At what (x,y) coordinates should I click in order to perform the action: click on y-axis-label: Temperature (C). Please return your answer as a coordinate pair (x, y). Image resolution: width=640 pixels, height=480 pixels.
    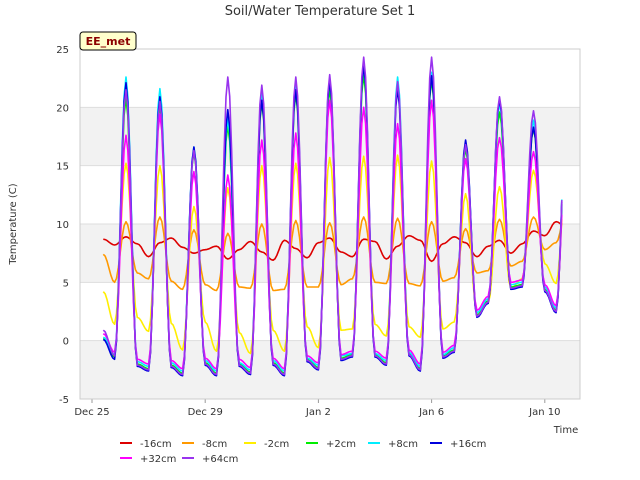
    Looking at the image, I should click on (13, 224).